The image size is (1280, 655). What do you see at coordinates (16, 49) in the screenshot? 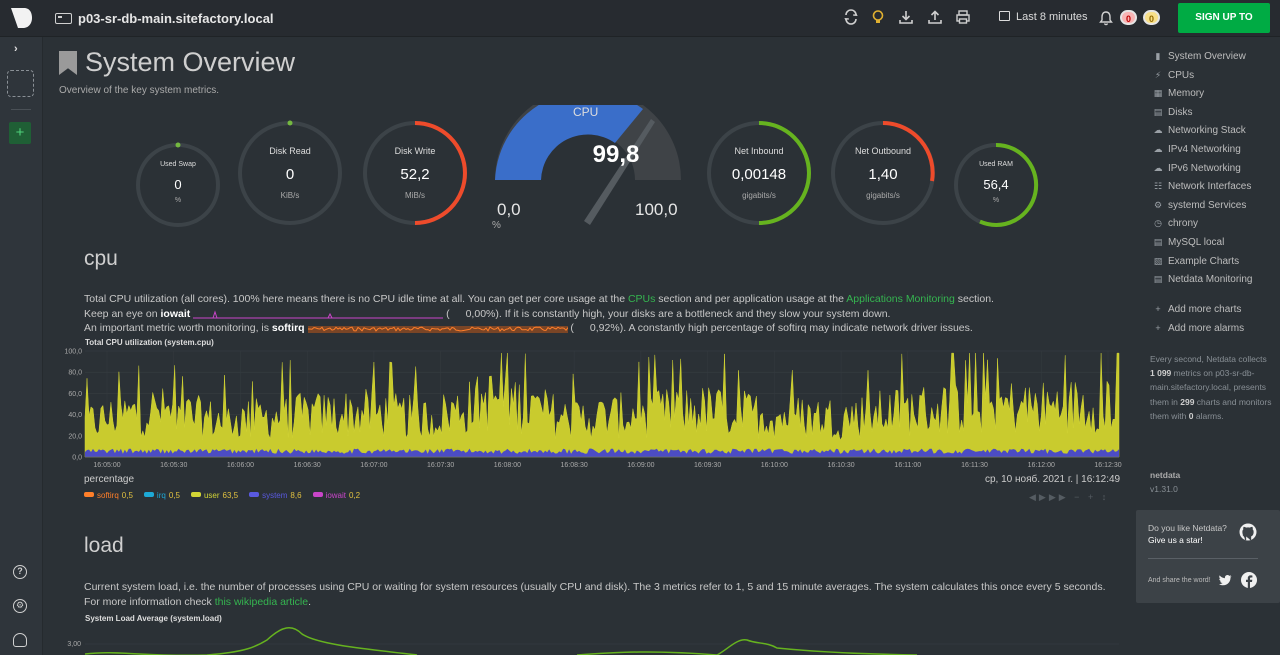
I see `chevron-right-icon: ›` at bounding box center [16, 49].